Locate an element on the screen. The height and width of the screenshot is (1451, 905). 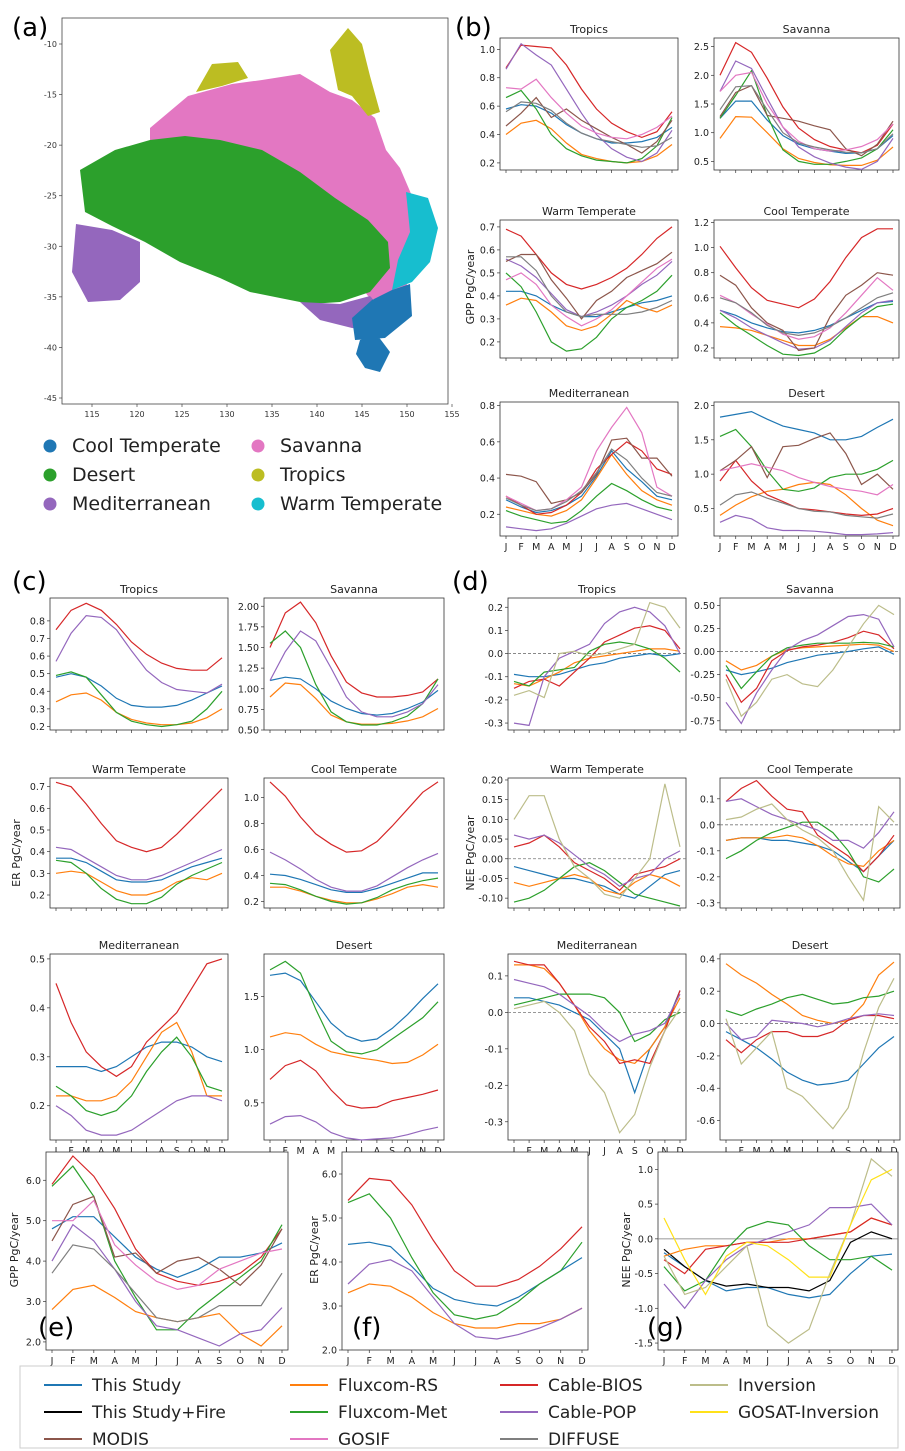
y-tick-label: 2.0 is located at coordinates (33, 1342).